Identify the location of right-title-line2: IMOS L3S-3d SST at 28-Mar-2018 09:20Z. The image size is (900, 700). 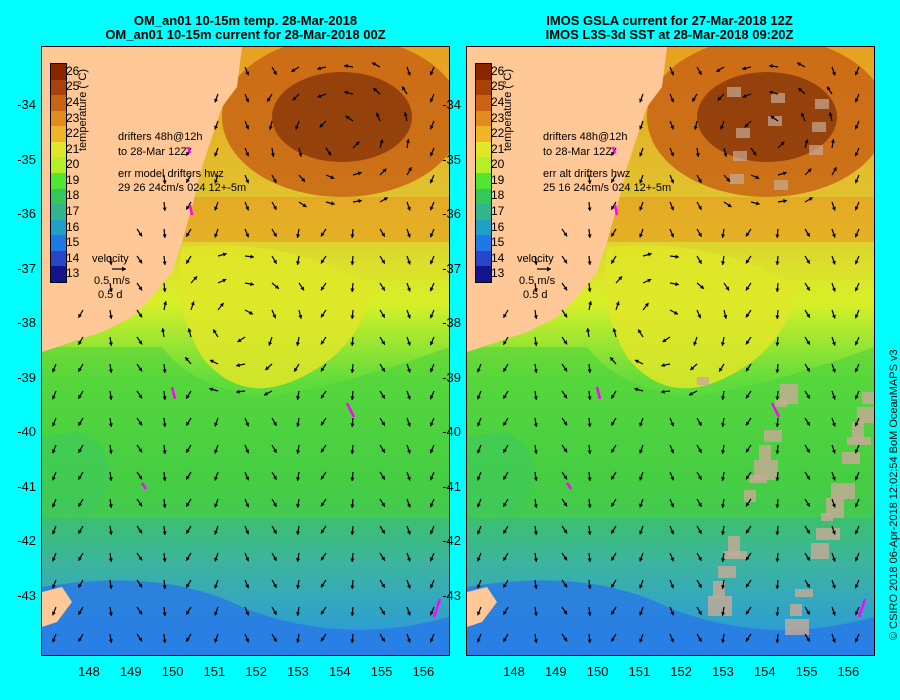
(669, 34).